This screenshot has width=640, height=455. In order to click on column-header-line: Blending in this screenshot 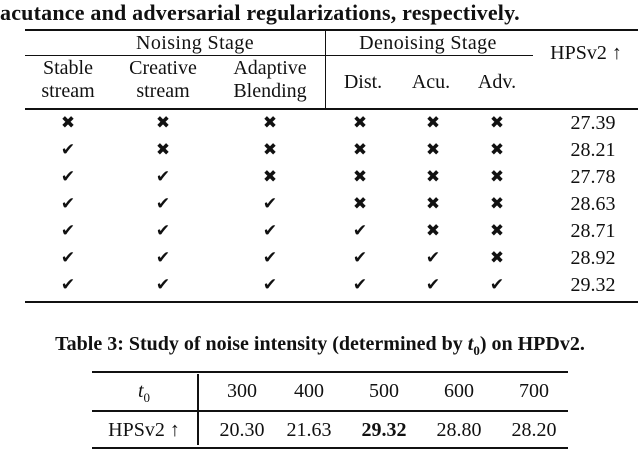, I will do `click(270, 91)`.